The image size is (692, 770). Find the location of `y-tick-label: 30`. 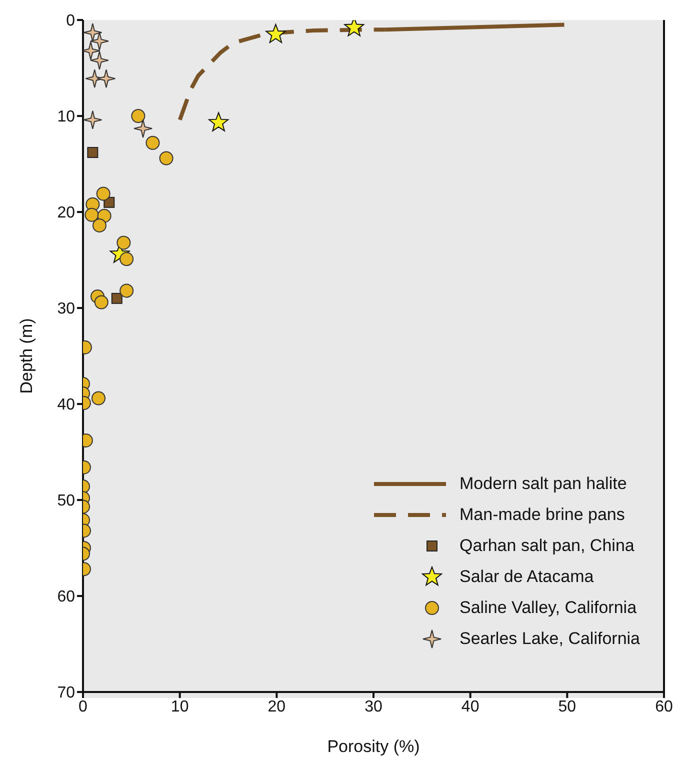

y-tick-label: 30 is located at coordinates (66, 309).